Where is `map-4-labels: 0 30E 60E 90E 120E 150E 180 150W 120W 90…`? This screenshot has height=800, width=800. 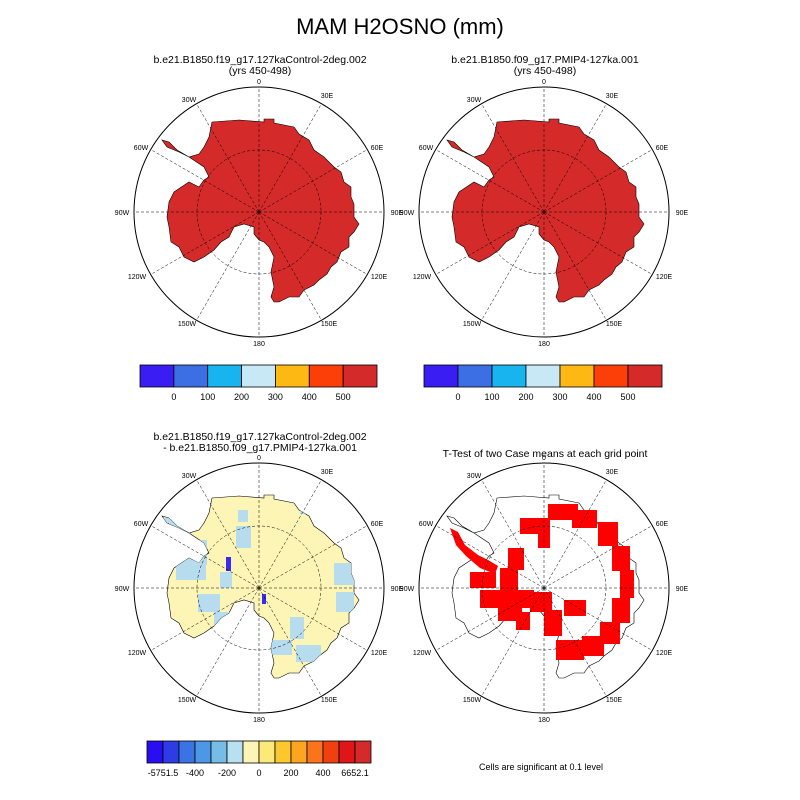 map-4-labels: 0 30E 60E 90E 120E 150E 180 150W 120W 90… is located at coordinates (544, 589).